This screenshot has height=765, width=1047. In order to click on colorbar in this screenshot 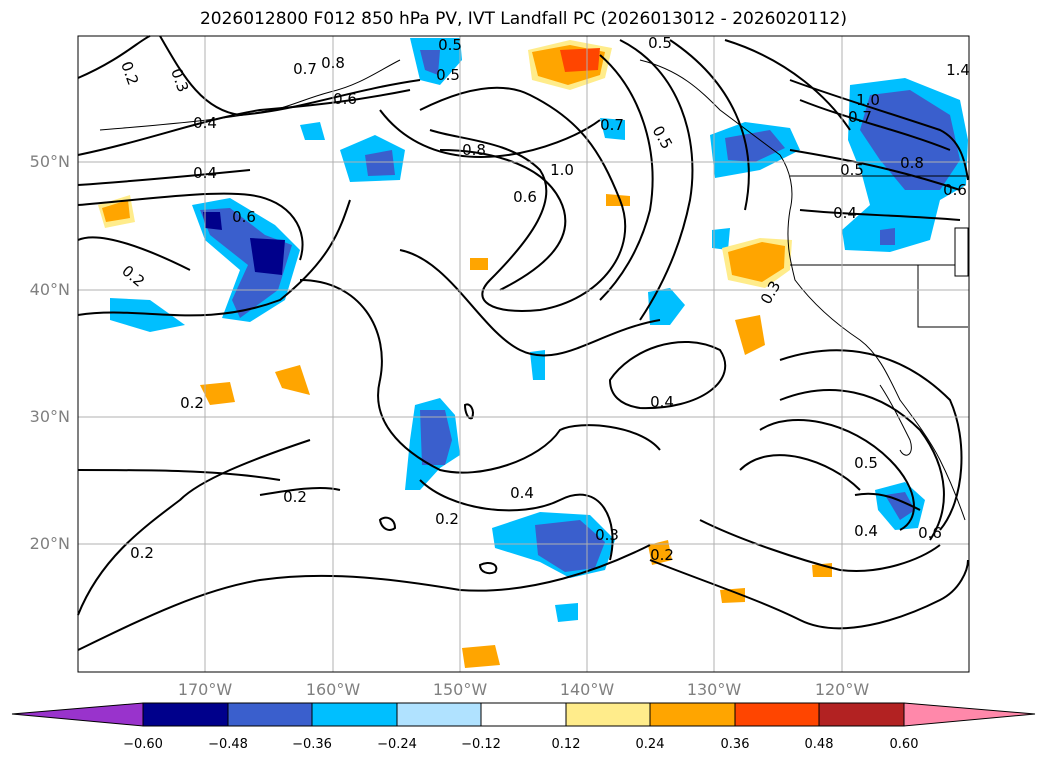, I will do `click(523, 714)`.